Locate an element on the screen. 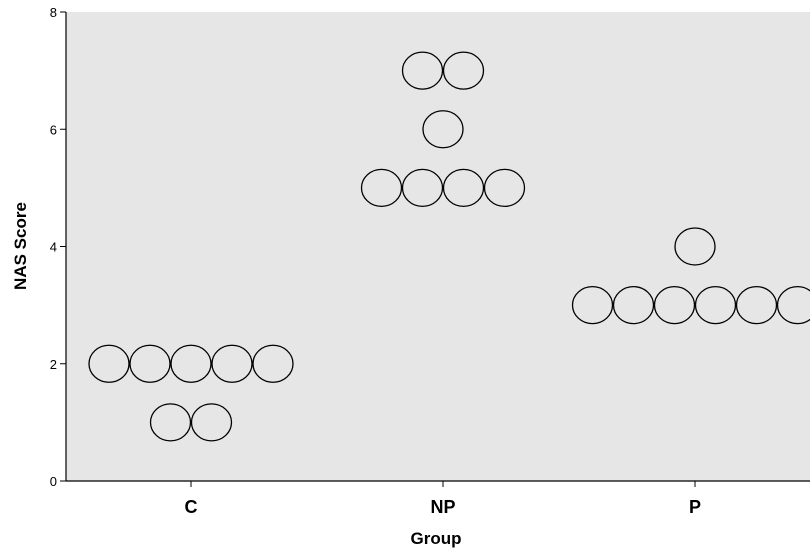  y-tick-label: 8 is located at coordinates (53, 12).